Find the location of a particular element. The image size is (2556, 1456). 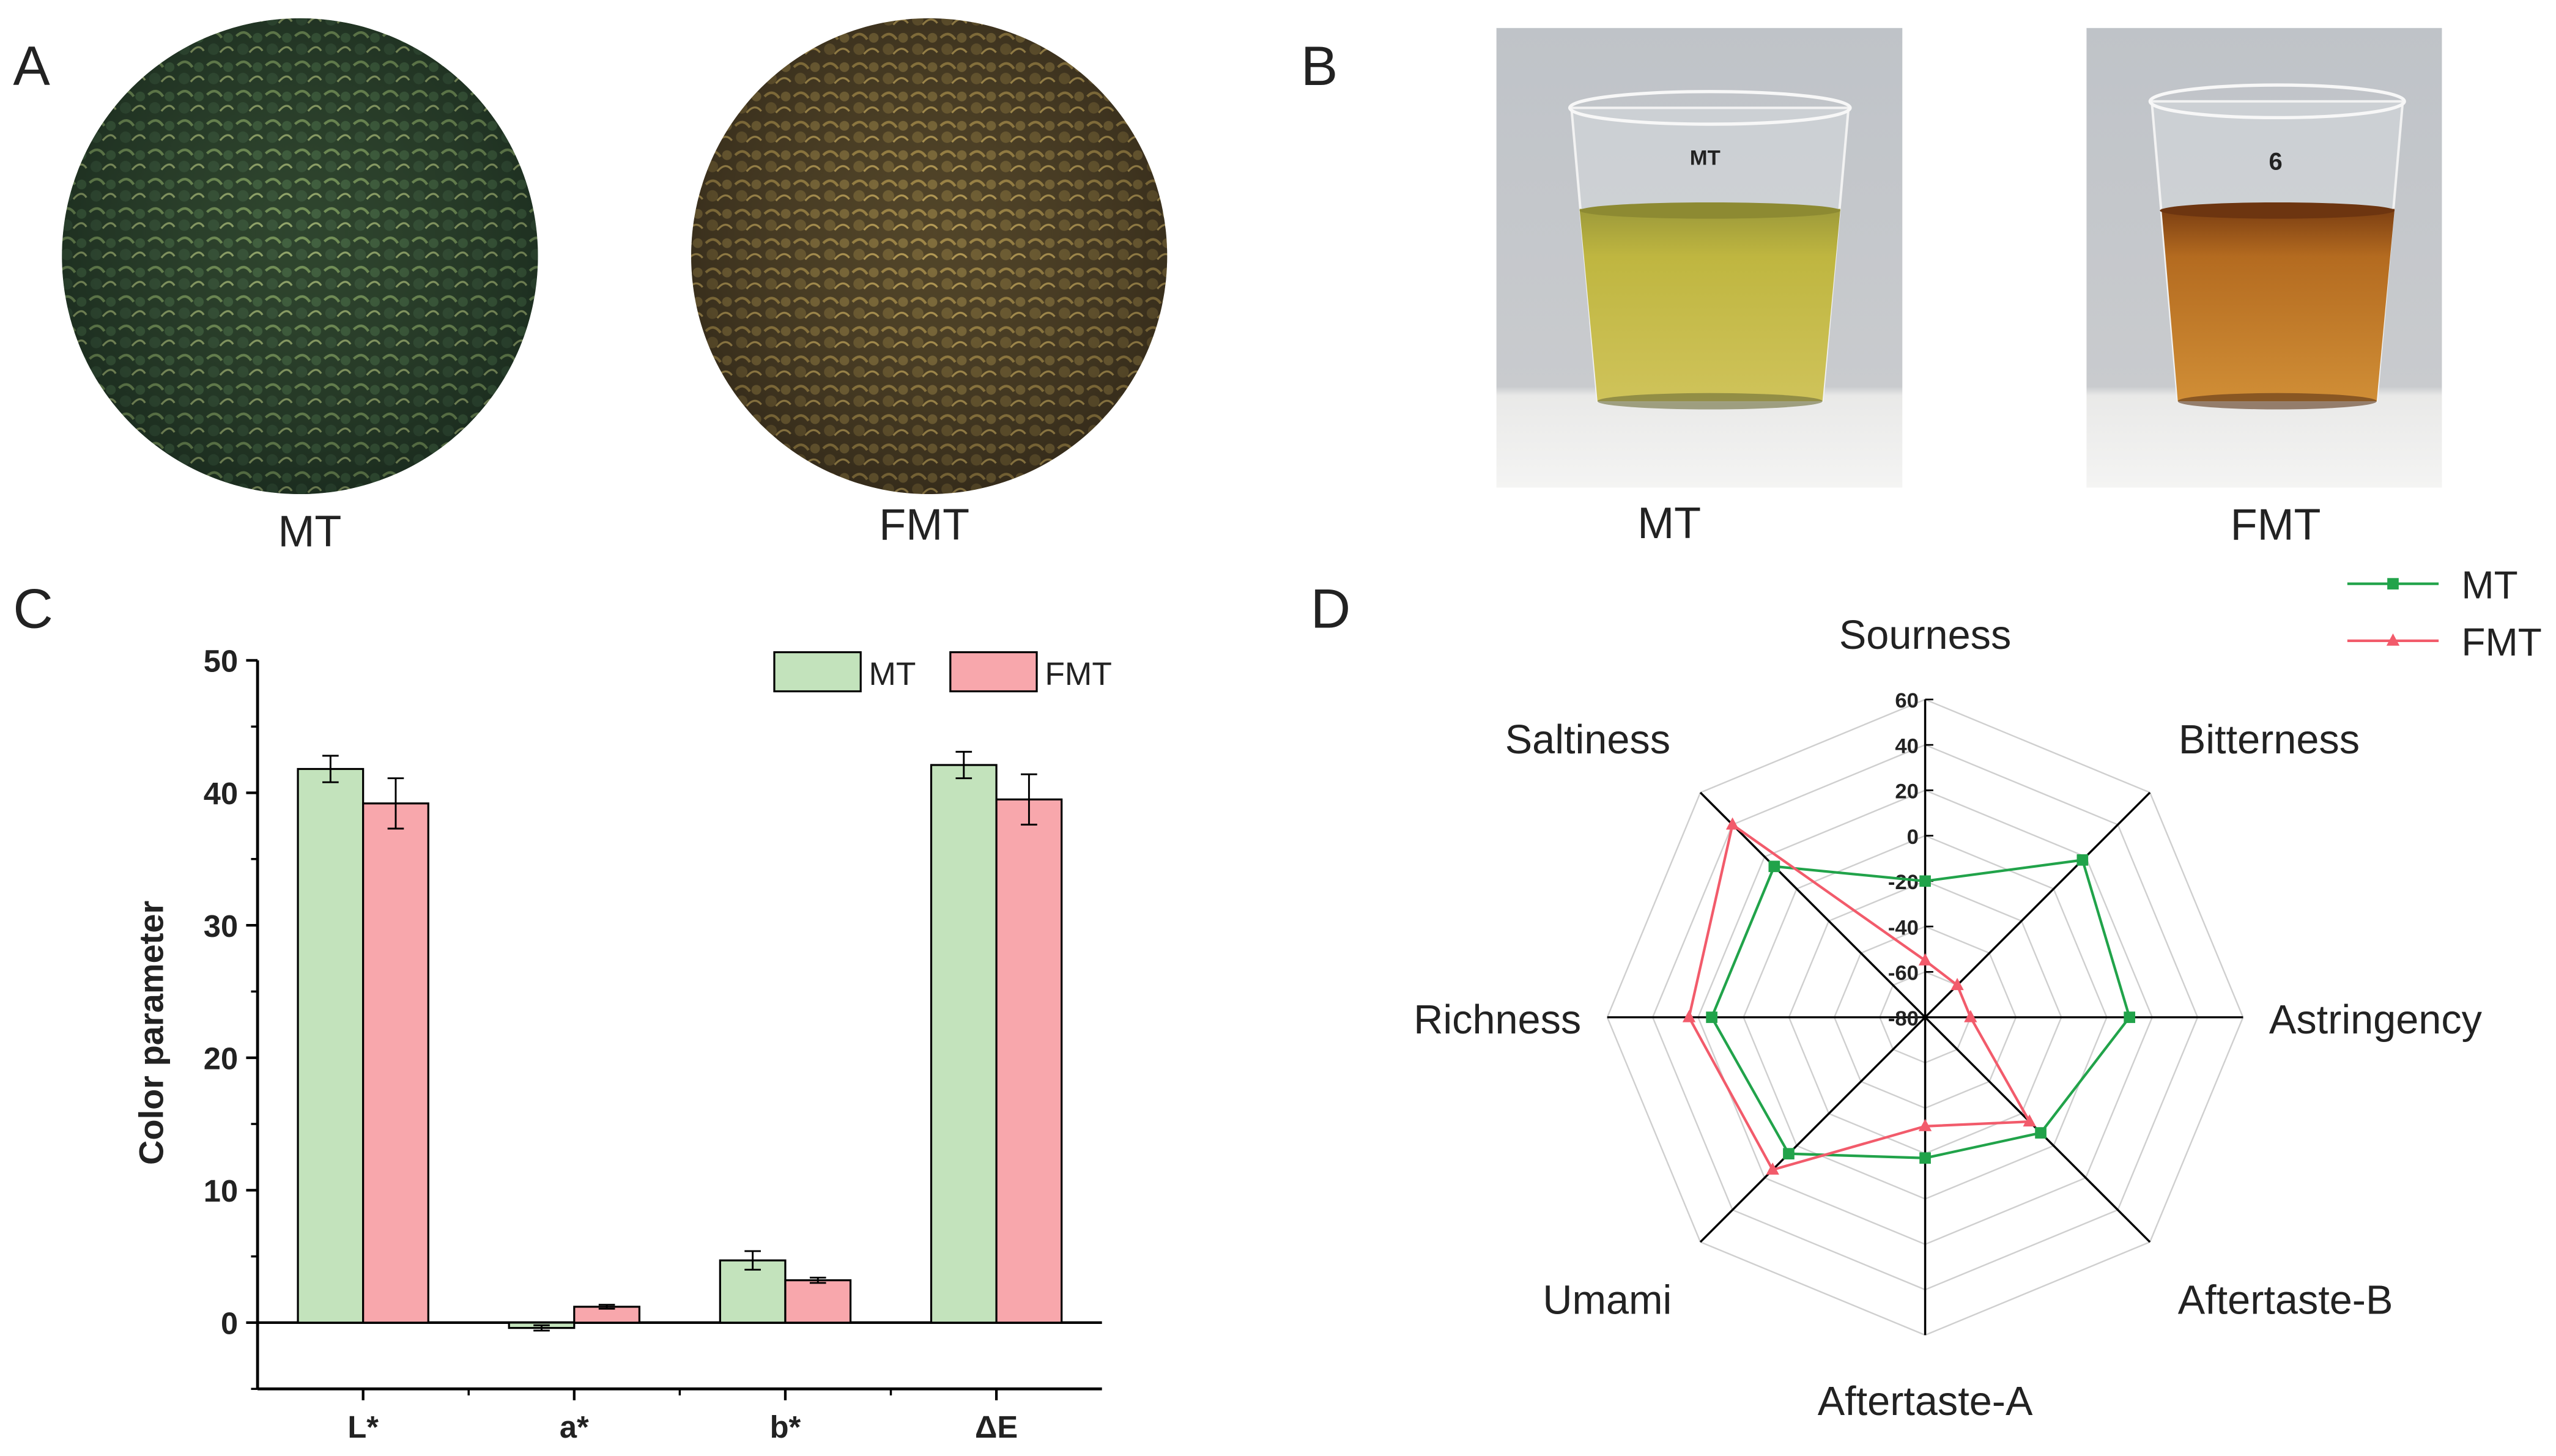

radar-tick-label: -20 is located at coordinates (1903, 882).